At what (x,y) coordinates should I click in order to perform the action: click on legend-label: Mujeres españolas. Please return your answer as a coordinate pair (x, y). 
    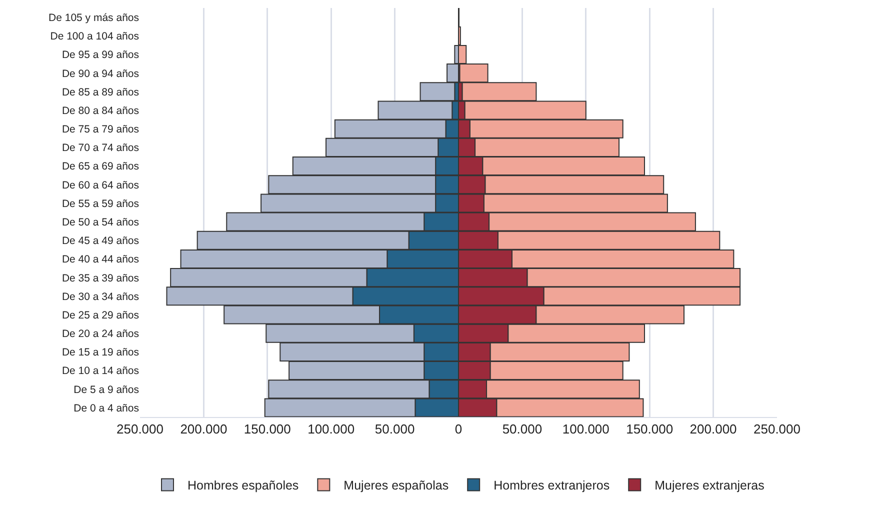
    Looking at the image, I should click on (396, 485).